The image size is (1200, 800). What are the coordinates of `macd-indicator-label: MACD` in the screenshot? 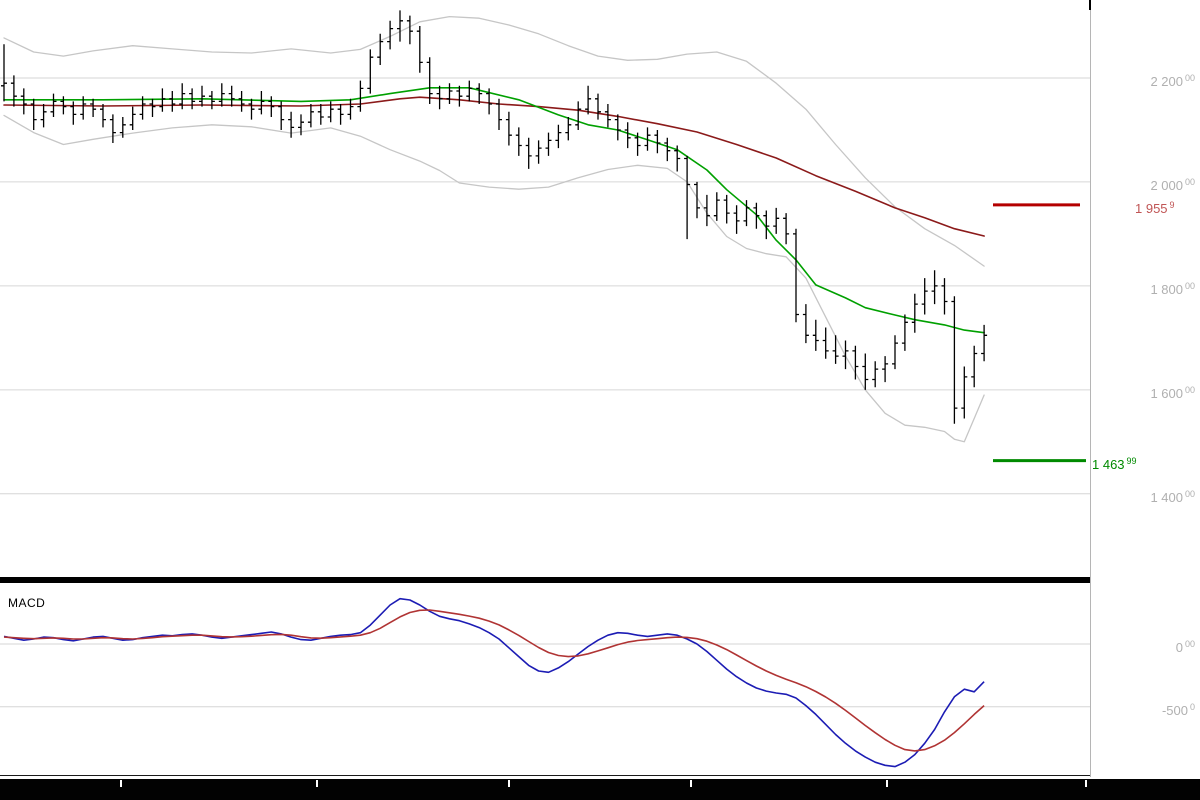 It's located at (27, 603).